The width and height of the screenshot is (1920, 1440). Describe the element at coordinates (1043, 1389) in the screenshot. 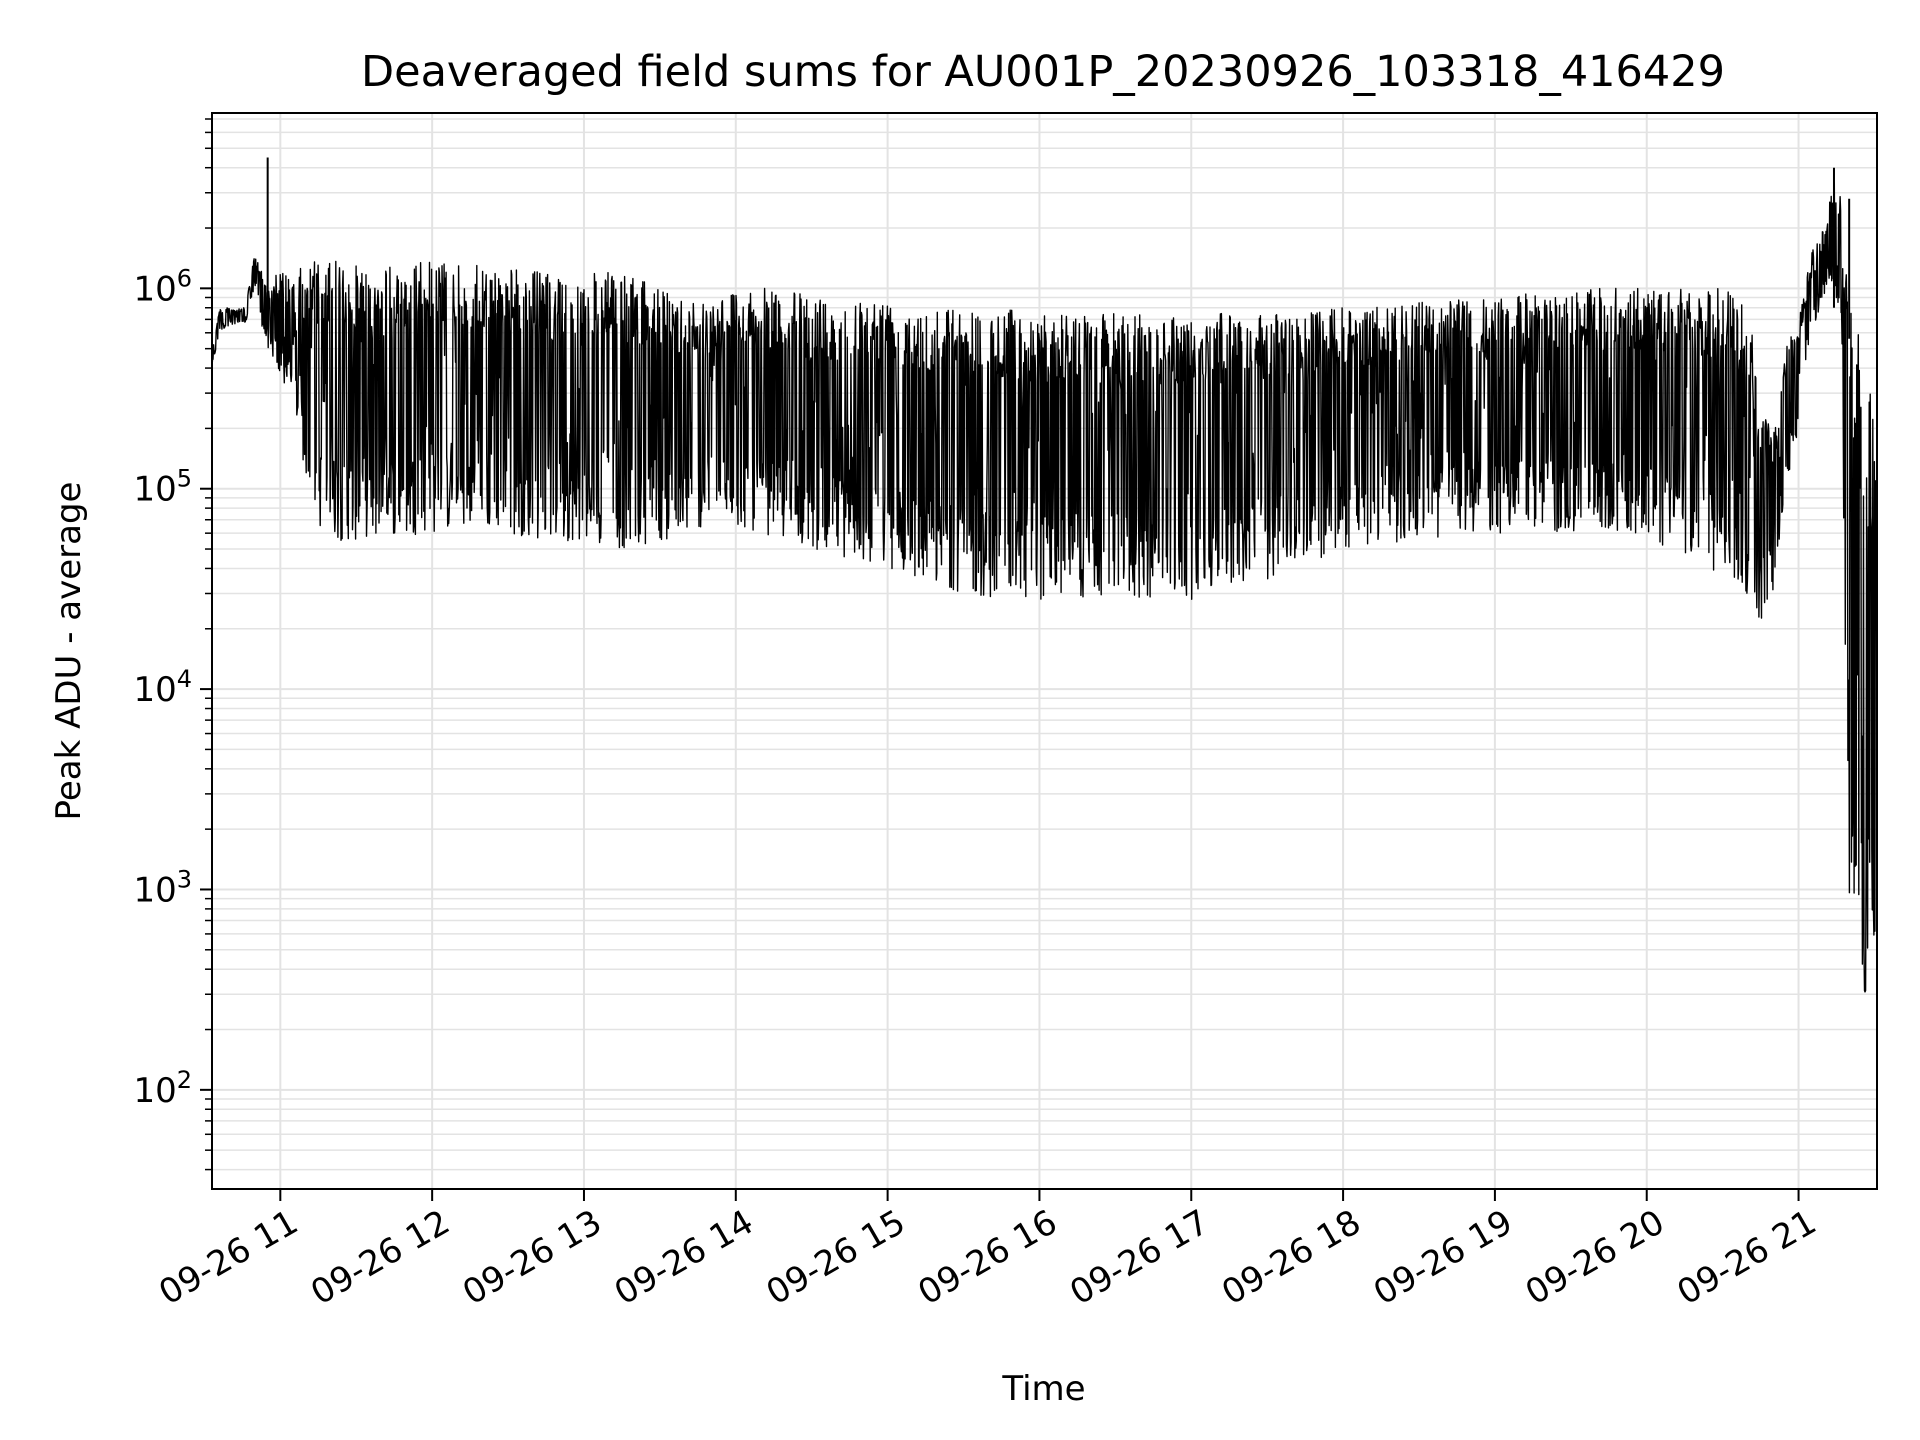

I see `x-axis-label: Time` at that location.